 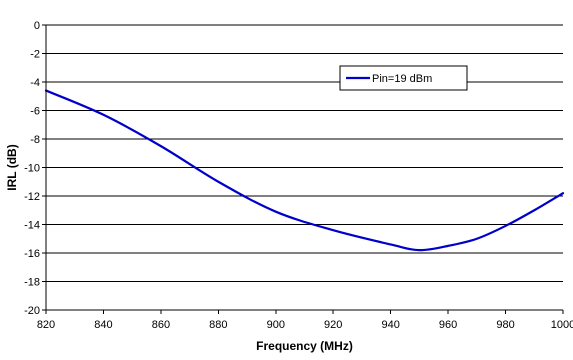 What do you see at coordinates (103, 325) in the screenshot?
I see `x-tick-label: 840` at bounding box center [103, 325].